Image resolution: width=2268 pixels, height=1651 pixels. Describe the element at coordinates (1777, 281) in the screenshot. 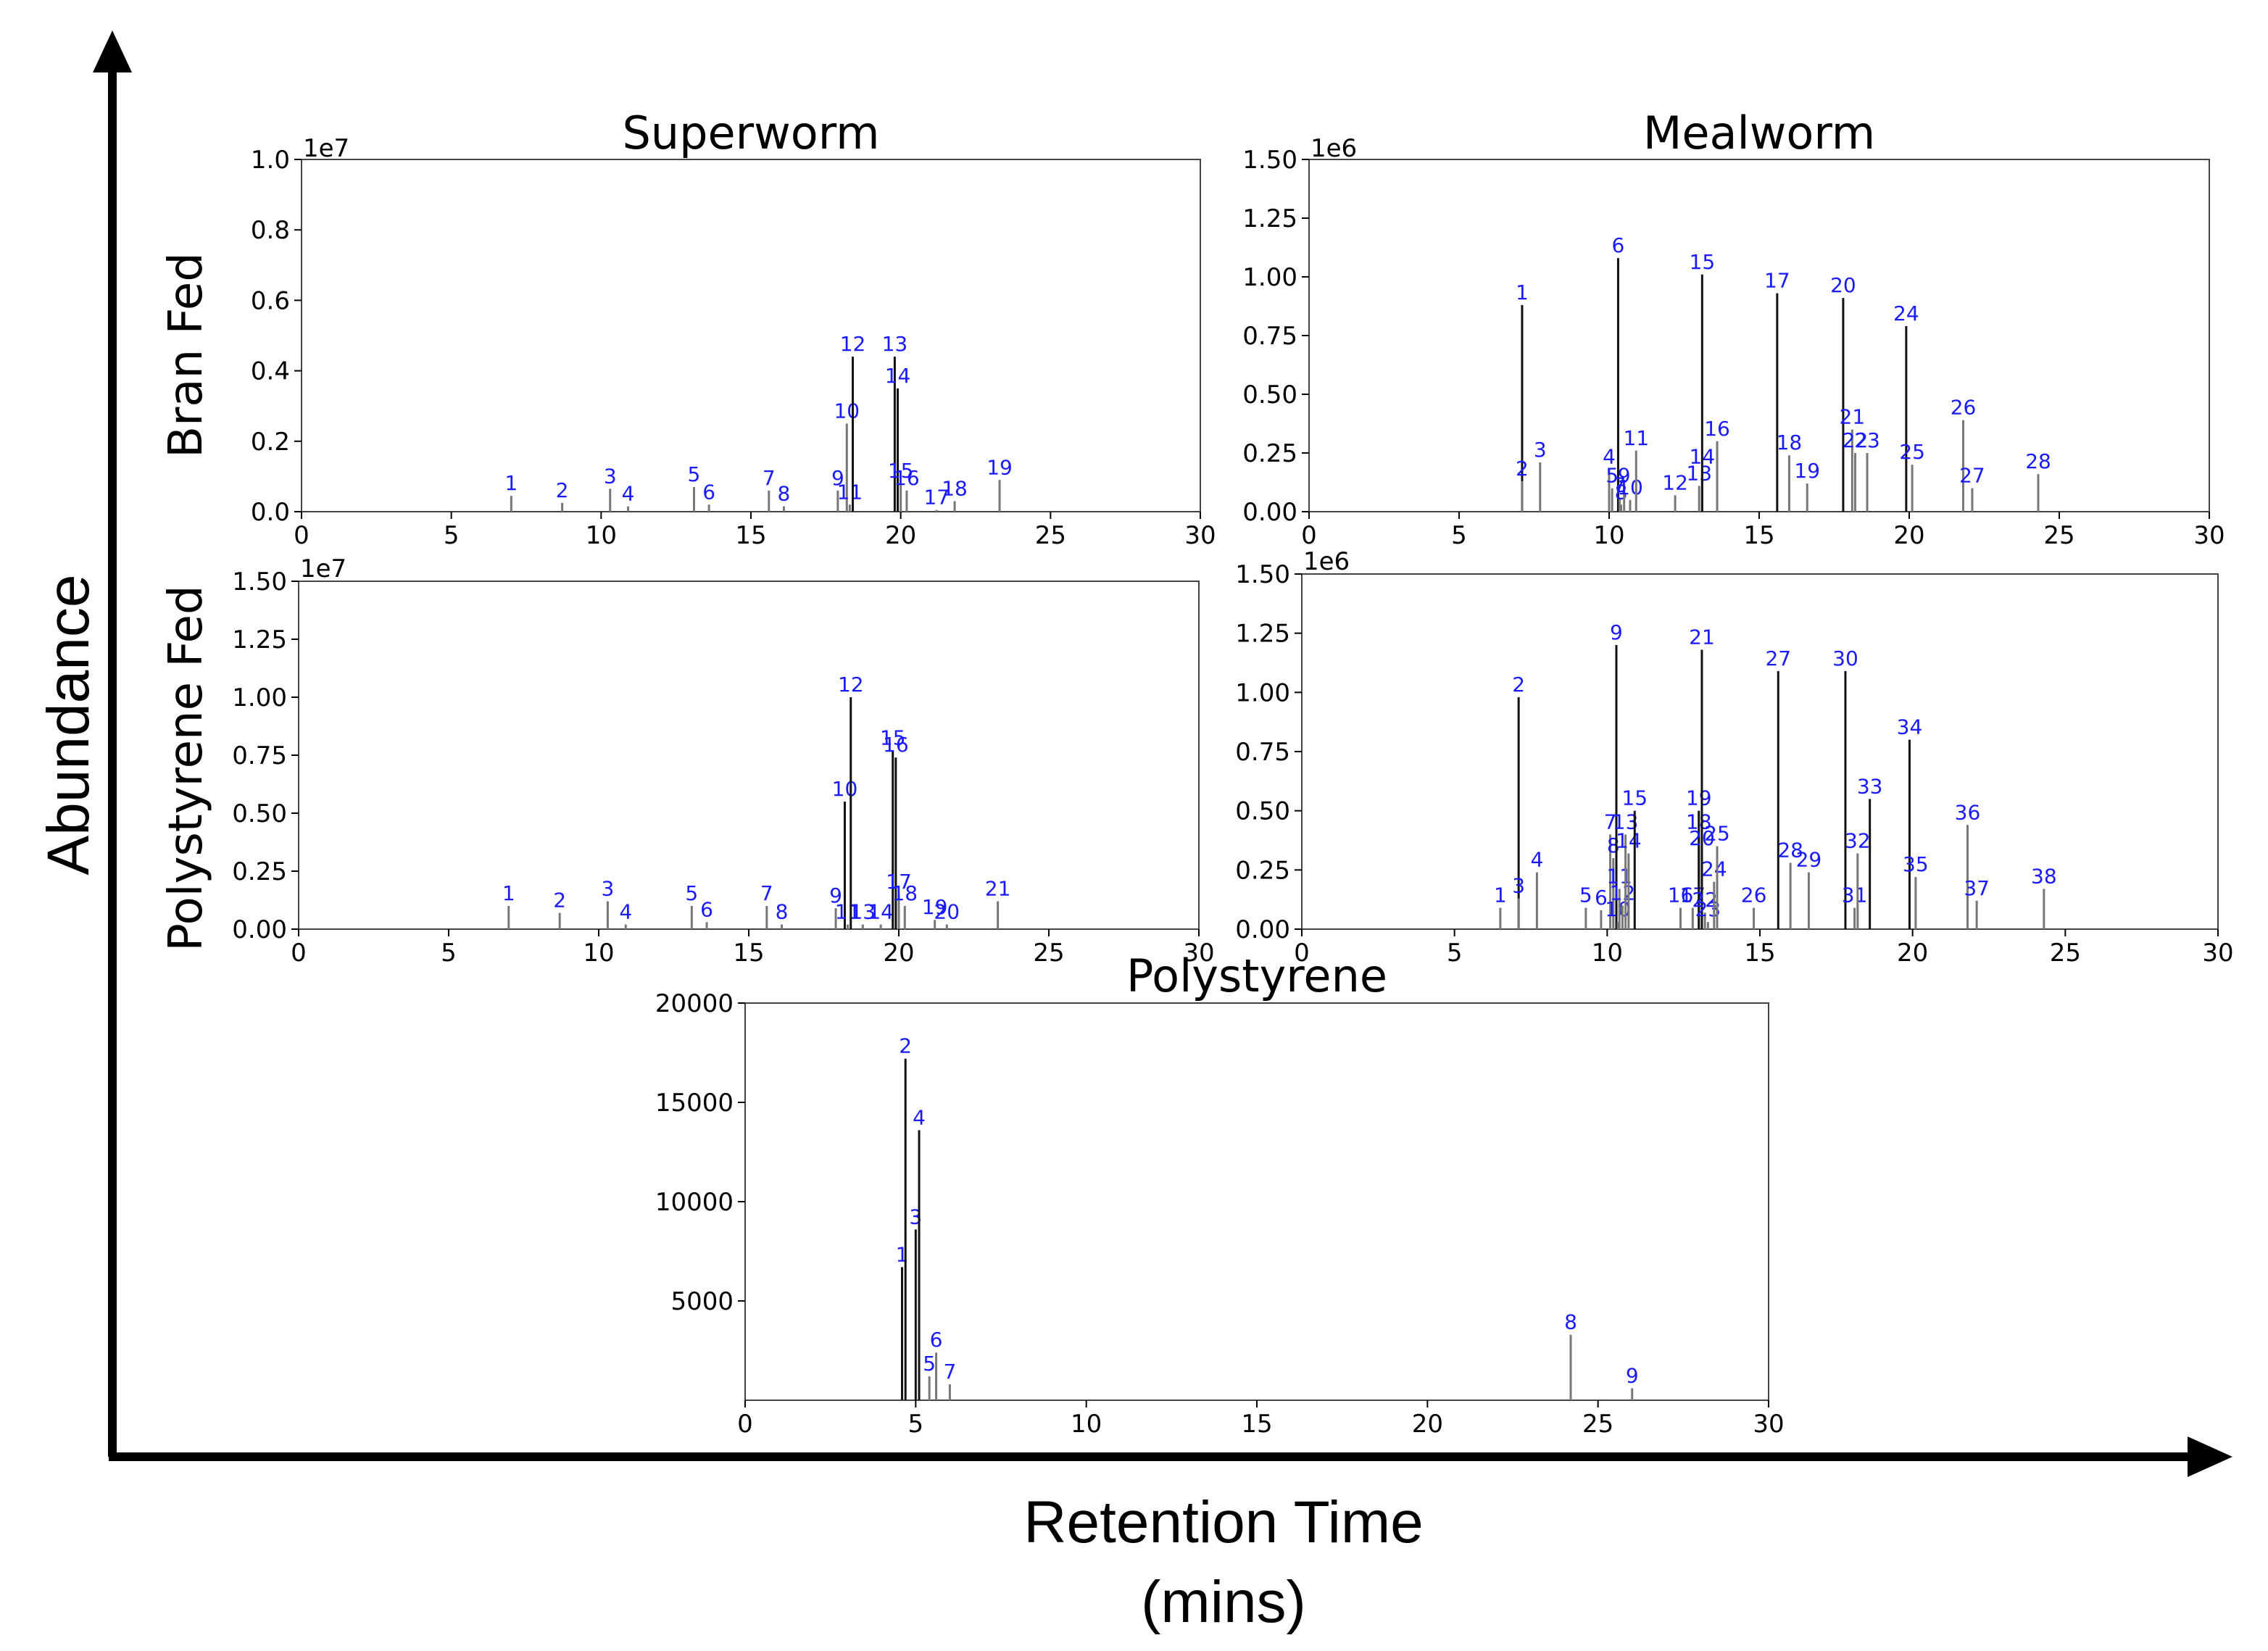

I see `peak-label-17: 17` at that location.